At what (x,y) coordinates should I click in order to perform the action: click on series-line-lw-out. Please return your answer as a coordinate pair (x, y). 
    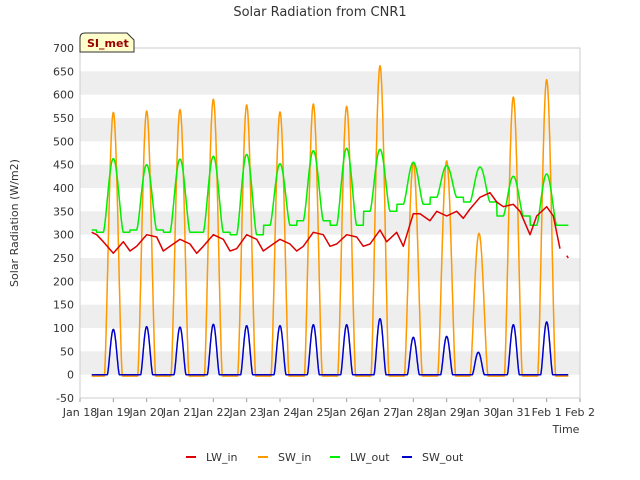
    Looking at the image, I should click on (330, 191).